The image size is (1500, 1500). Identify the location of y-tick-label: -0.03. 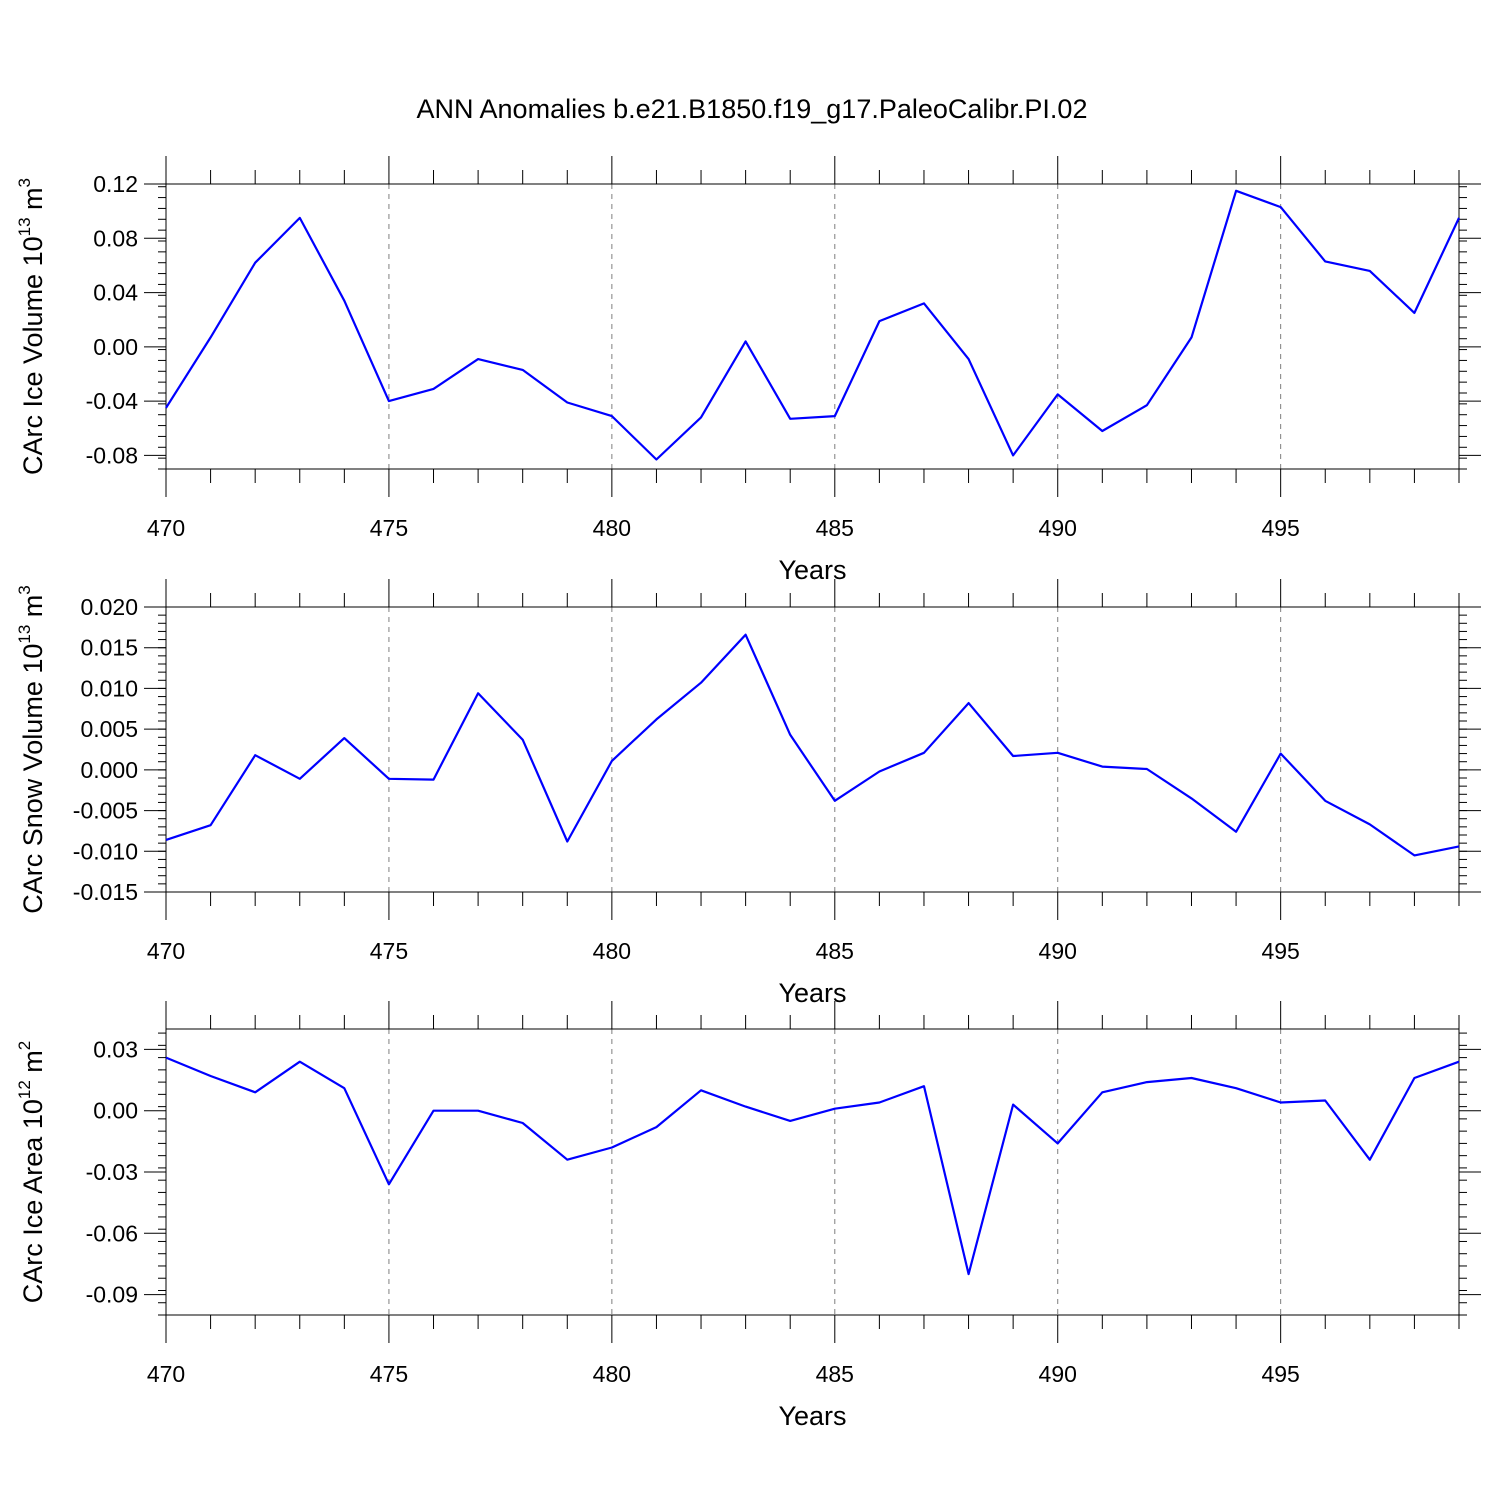
(112, 1172).